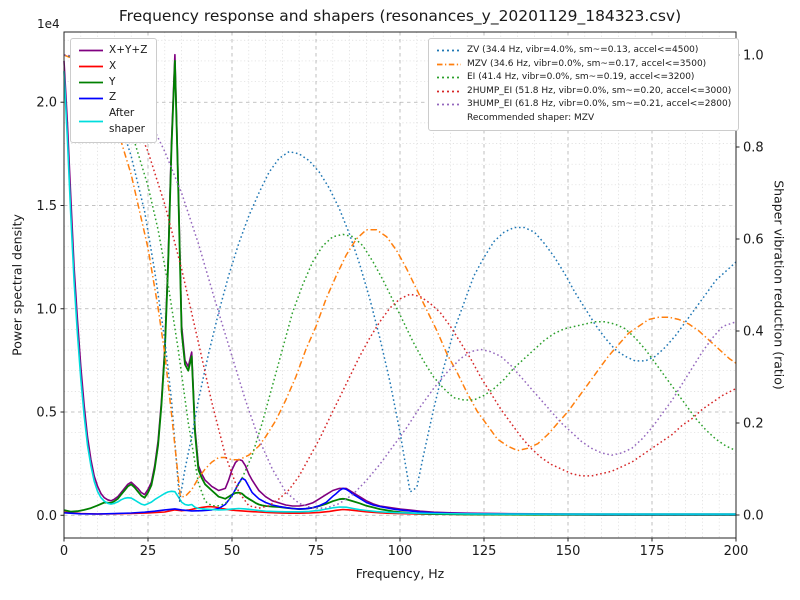  Describe the element at coordinates (753, 516) in the screenshot. I see `y-right-tick-label: 0.0` at that location.